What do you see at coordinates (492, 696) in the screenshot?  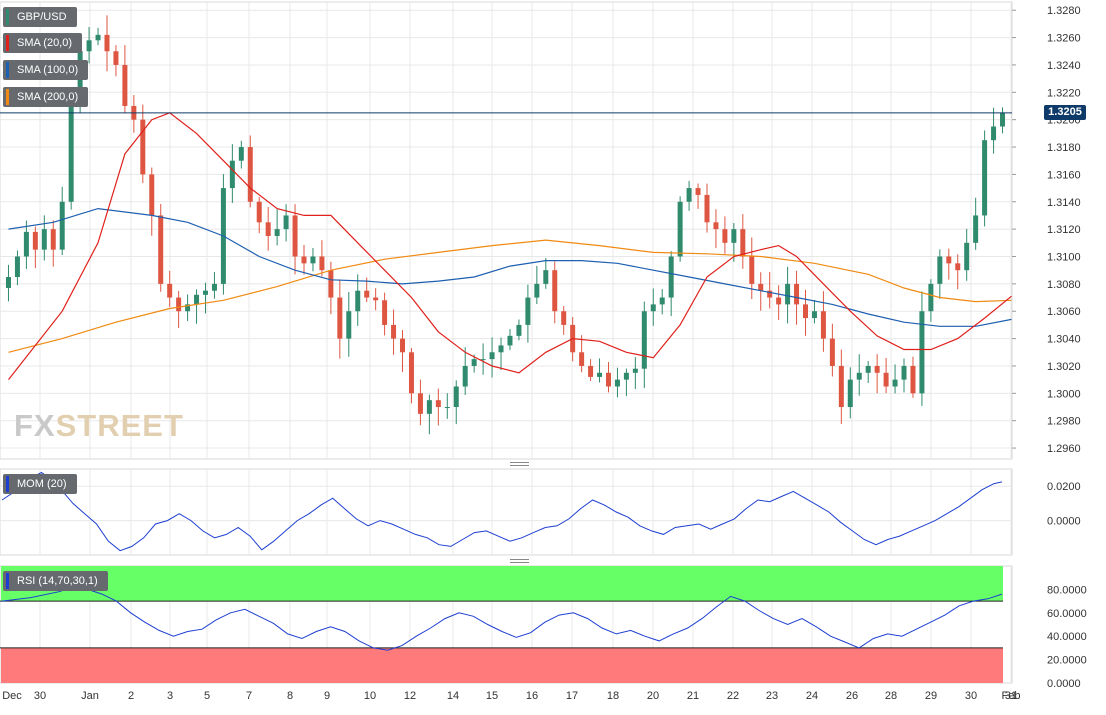 I see `x-tick-label: 15` at bounding box center [492, 696].